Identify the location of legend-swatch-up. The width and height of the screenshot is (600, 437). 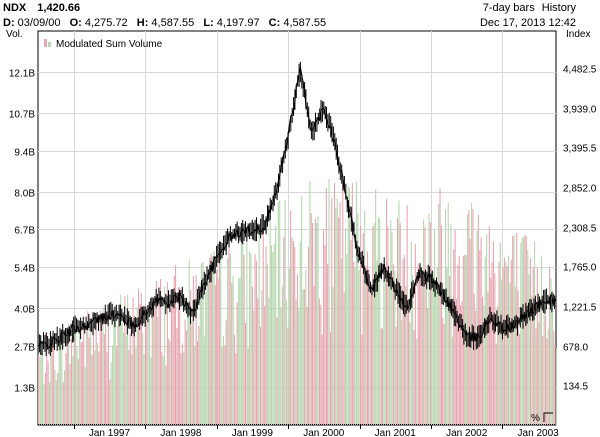
(49, 44).